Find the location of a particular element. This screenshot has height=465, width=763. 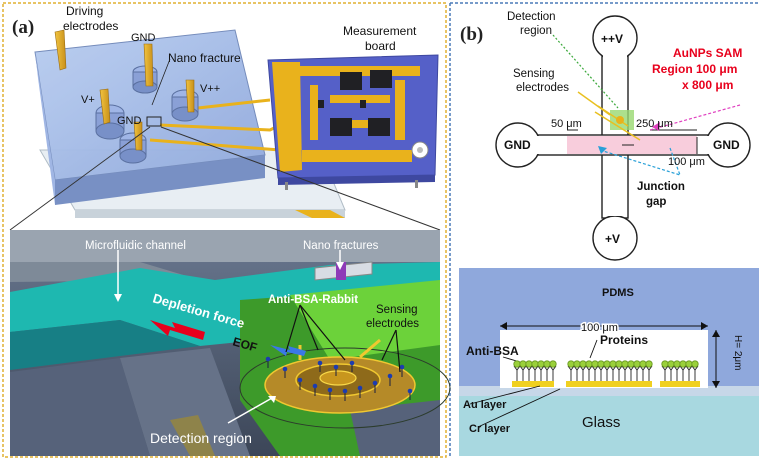

measurement-board-label-1: Measurement is located at coordinates (380, 31).